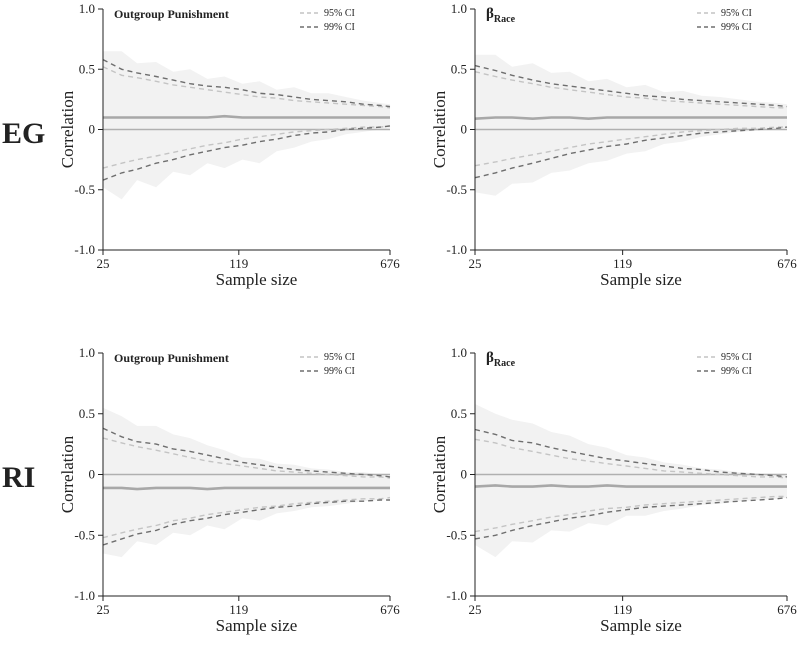 This screenshot has height=649, width=800. Describe the element at coordinates (18, 477) in the screenshot. I see `row-label-ri: RI` at that location.